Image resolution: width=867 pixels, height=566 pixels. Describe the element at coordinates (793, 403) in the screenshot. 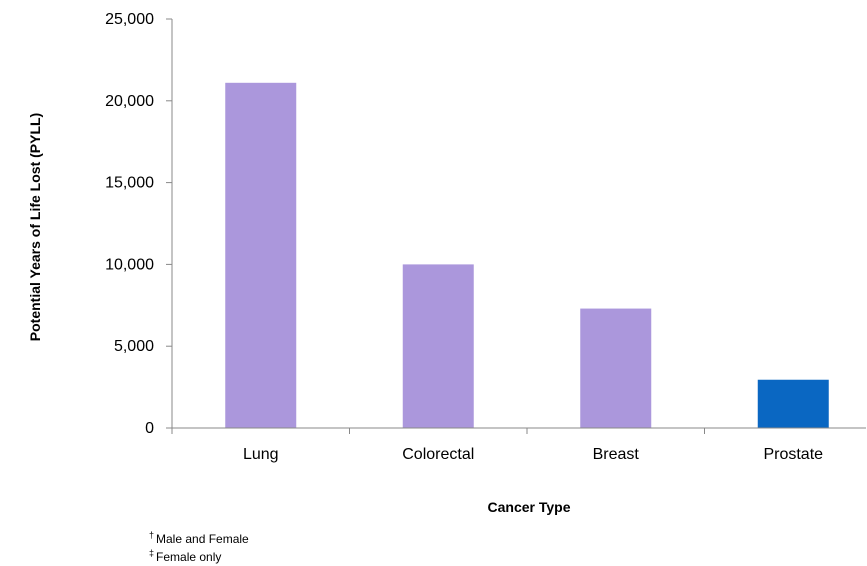

I see `bar-prostate` at that location.